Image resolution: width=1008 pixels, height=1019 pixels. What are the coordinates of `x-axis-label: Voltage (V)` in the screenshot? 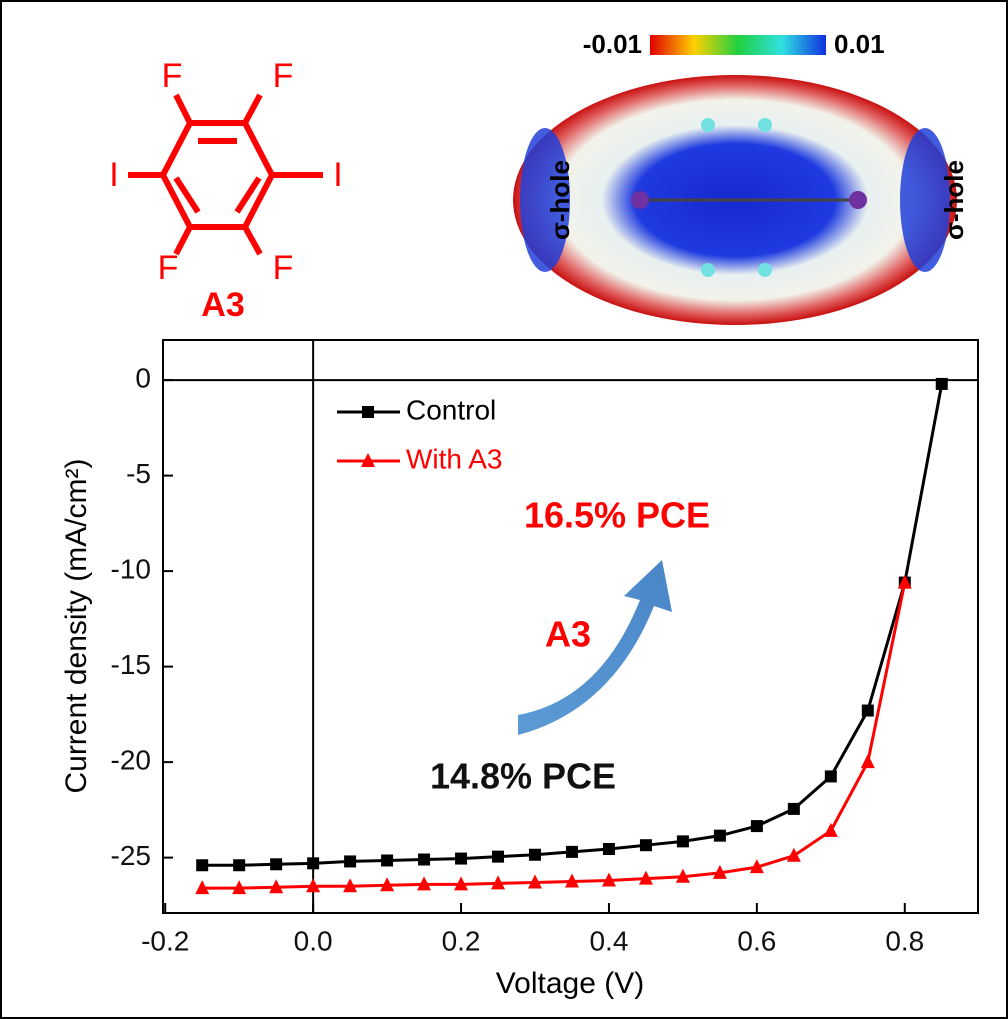 It's located at (570, 983).